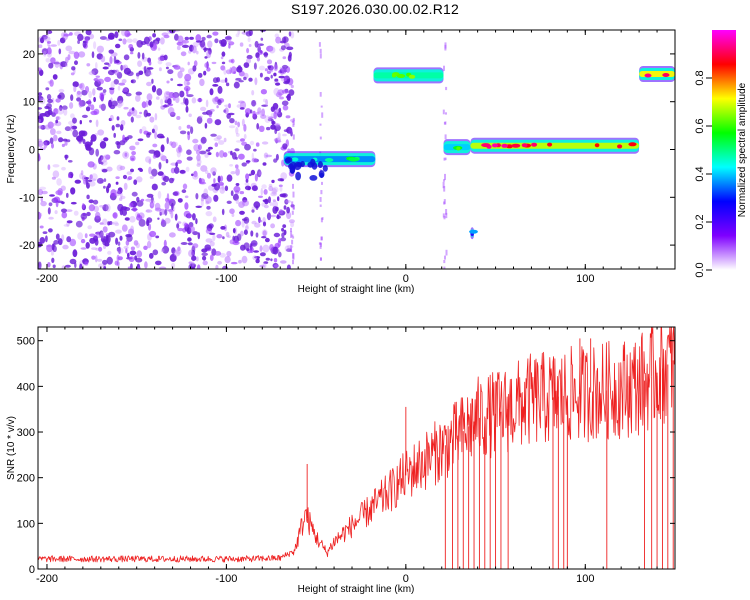 Image resolution: width=750 pixels, height=600 pixels. Describe the element at coordinates (11, 448) in the screenshot. I see `snr-y-label: SNR (10 * v/v)` at that location.